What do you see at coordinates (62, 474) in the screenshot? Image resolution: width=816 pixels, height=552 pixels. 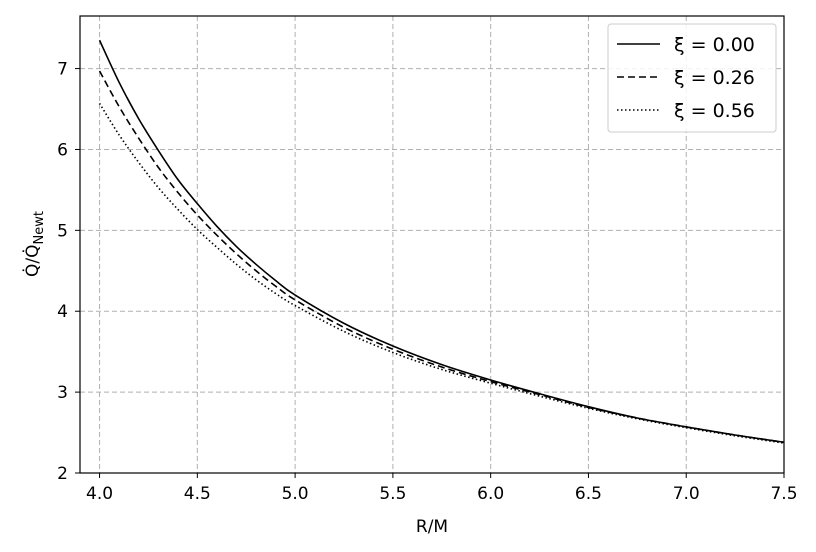 I see `y-tick-label: 2` at bounding box center [62, 474].